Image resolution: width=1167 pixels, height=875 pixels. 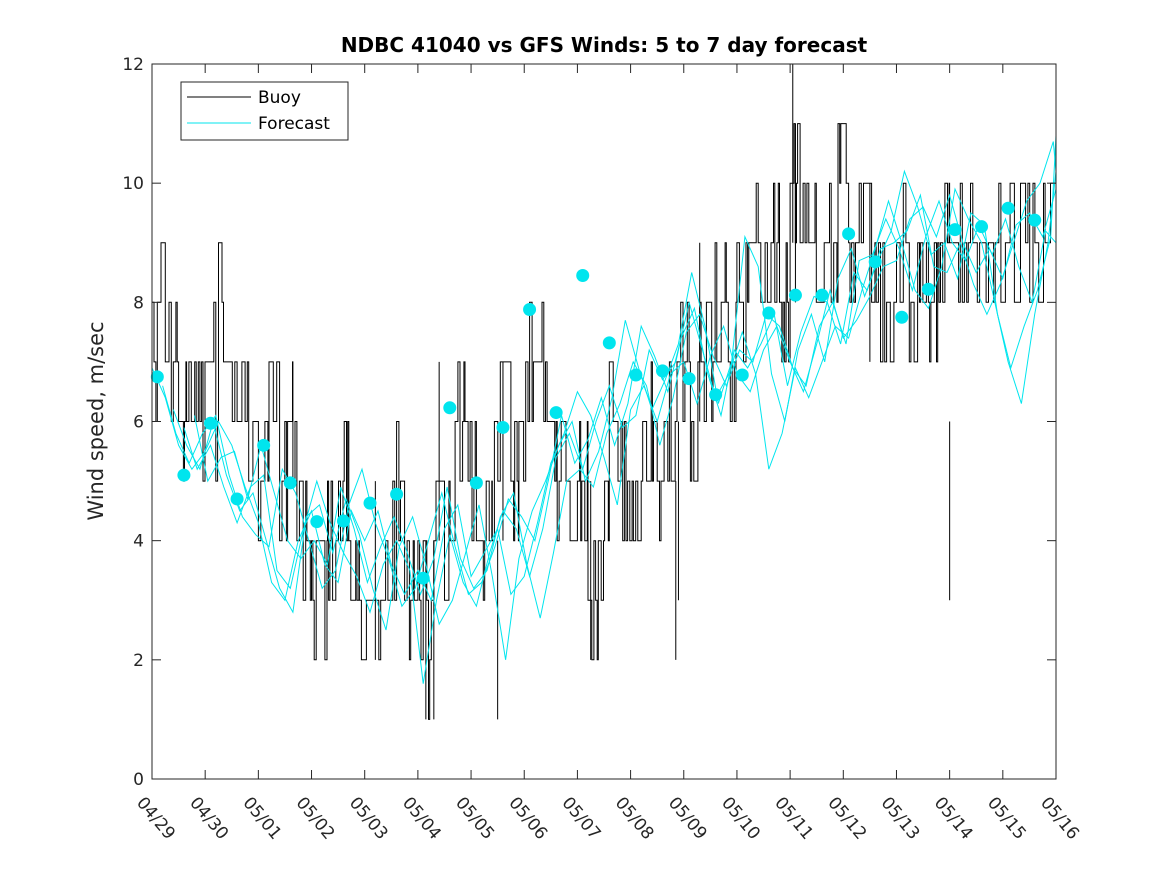 What do you see at coordinates (1006, 818) in the screenshot?
I see `x-tick-label: 05/15` at bounding box center [1006, 818].